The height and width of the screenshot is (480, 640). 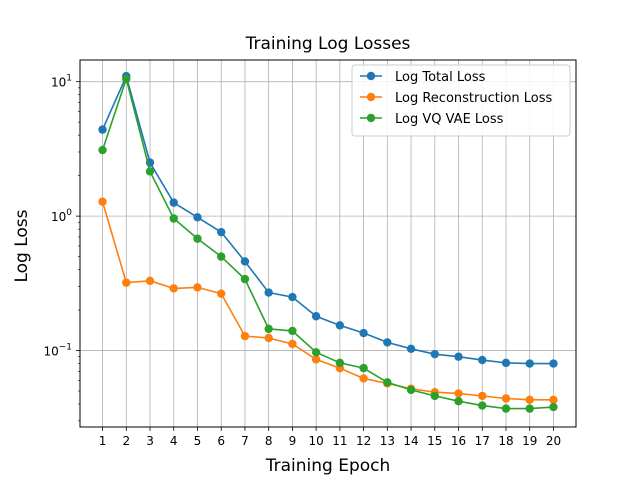 I want to click on x-tick-label: 16, so click(x=458, y=441).